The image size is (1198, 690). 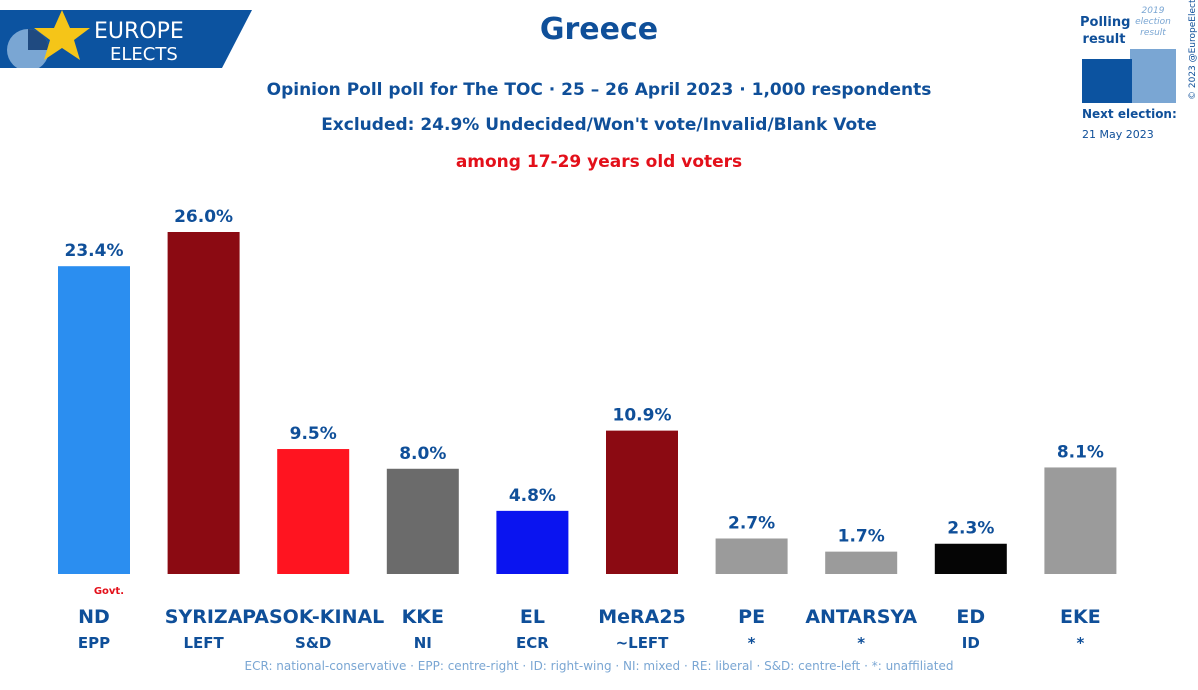 What do you see at coordinates (313, 511) in the screenshot?
I see `bar-pasok-kinal` at bounding box center [313, 511].